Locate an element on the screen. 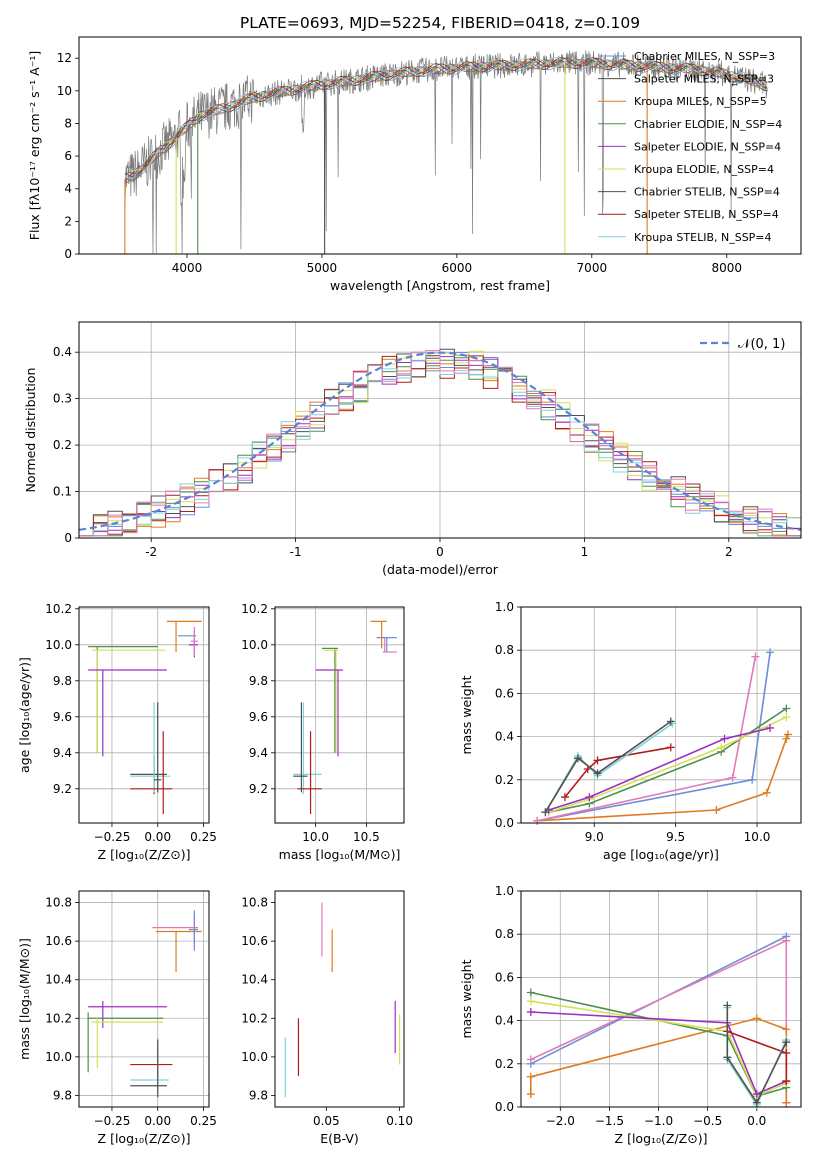 The width and height of the screenshot is (819, 1170). x-tick-label: 1 is located at coordinates (585, 552).